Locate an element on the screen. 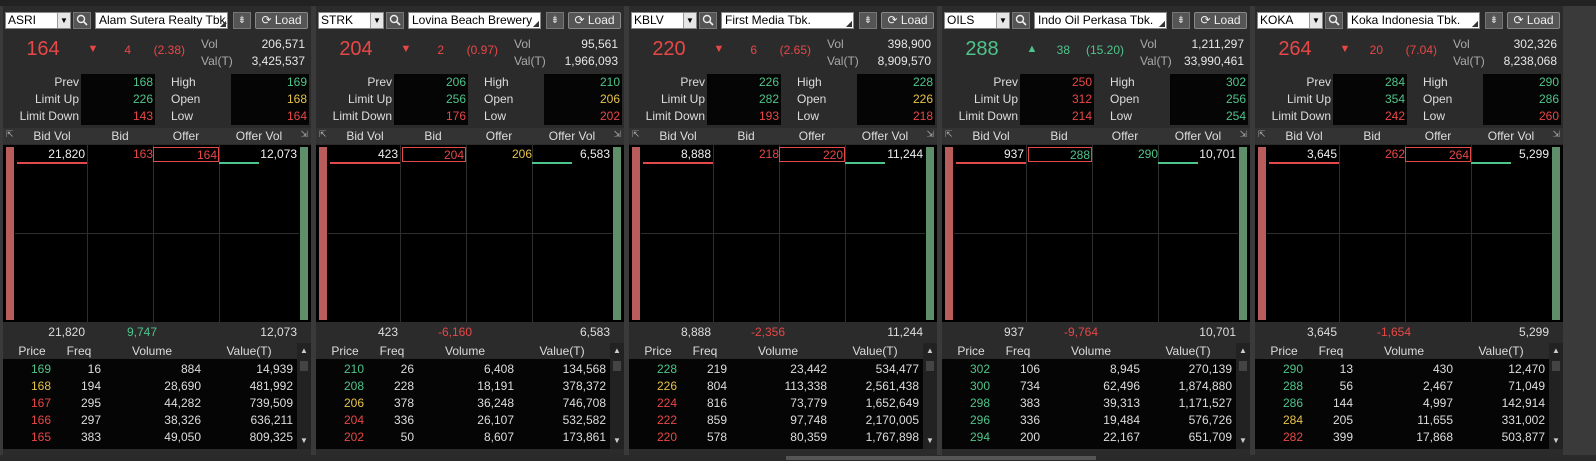  trade-row: 228 219 23,442 534,477 is located at coordinates (775, 369).